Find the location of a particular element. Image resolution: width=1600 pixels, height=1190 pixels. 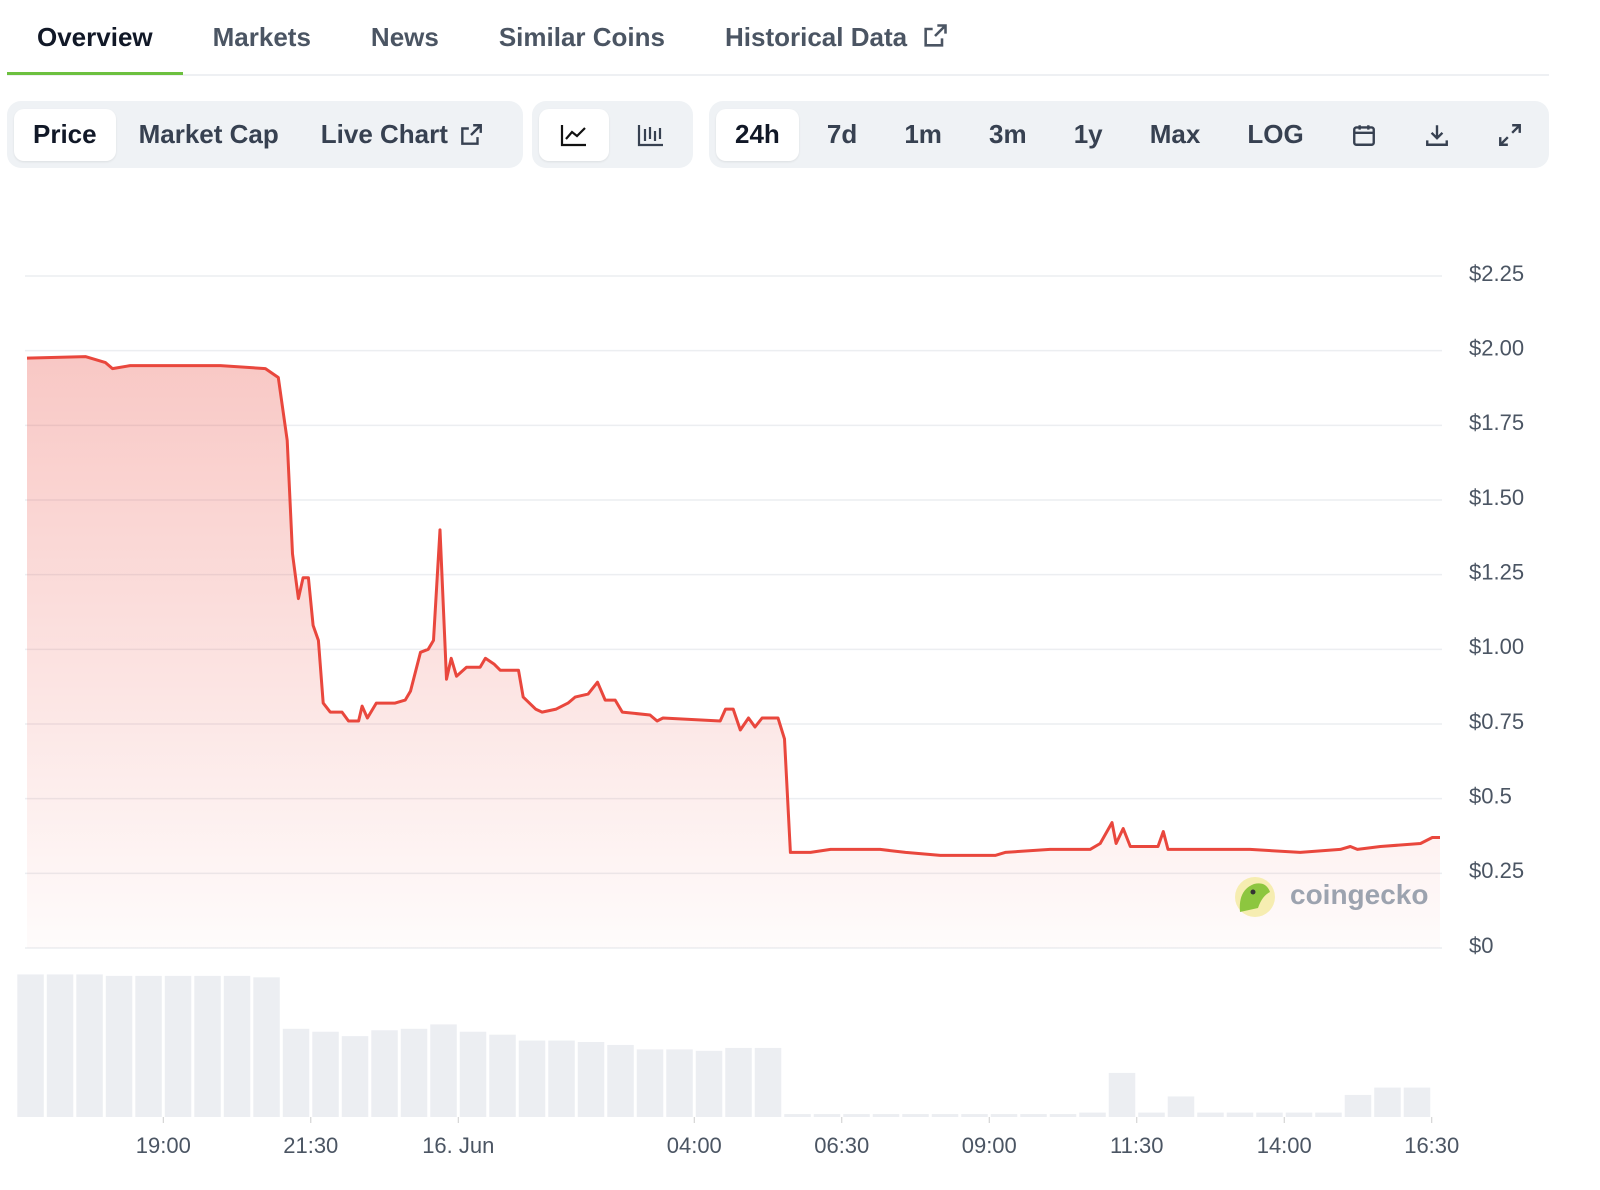

chart-toggle-group: Price Market Cap Live Chart is located at coordinates (265, 134).